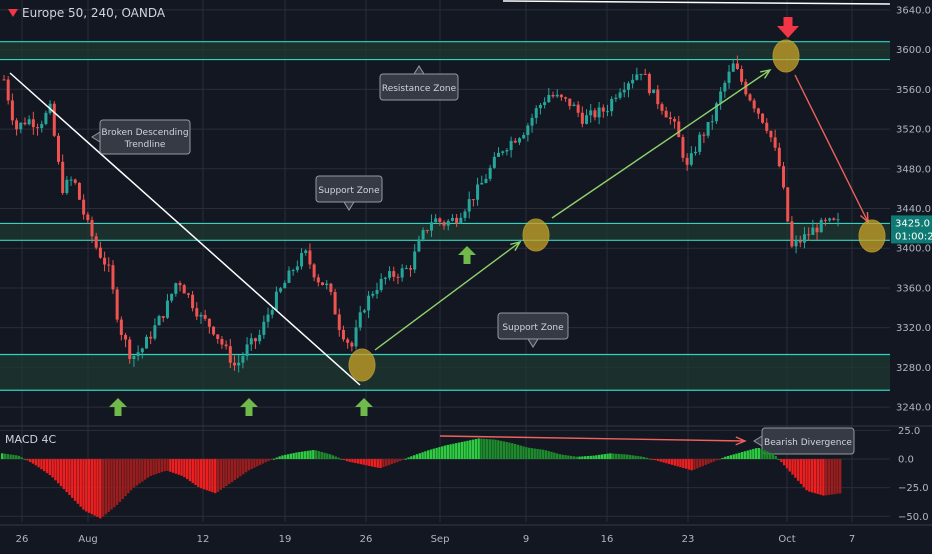 The width and height of the screenshot is (932, 554). Describe the element at coordinates (31, 439) in the screenshot. I see `macd-indicator-label: MACD 4C` at that location.